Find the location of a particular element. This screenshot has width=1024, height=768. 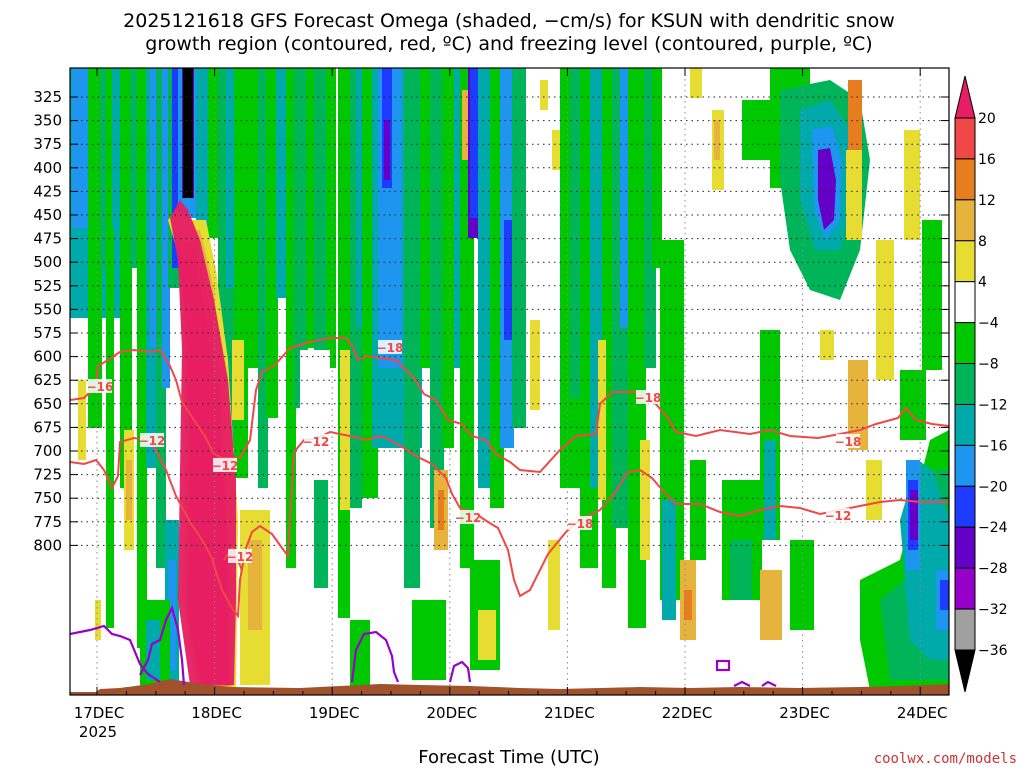

y-tick-label: 325 is located at coordinates (47, 97).